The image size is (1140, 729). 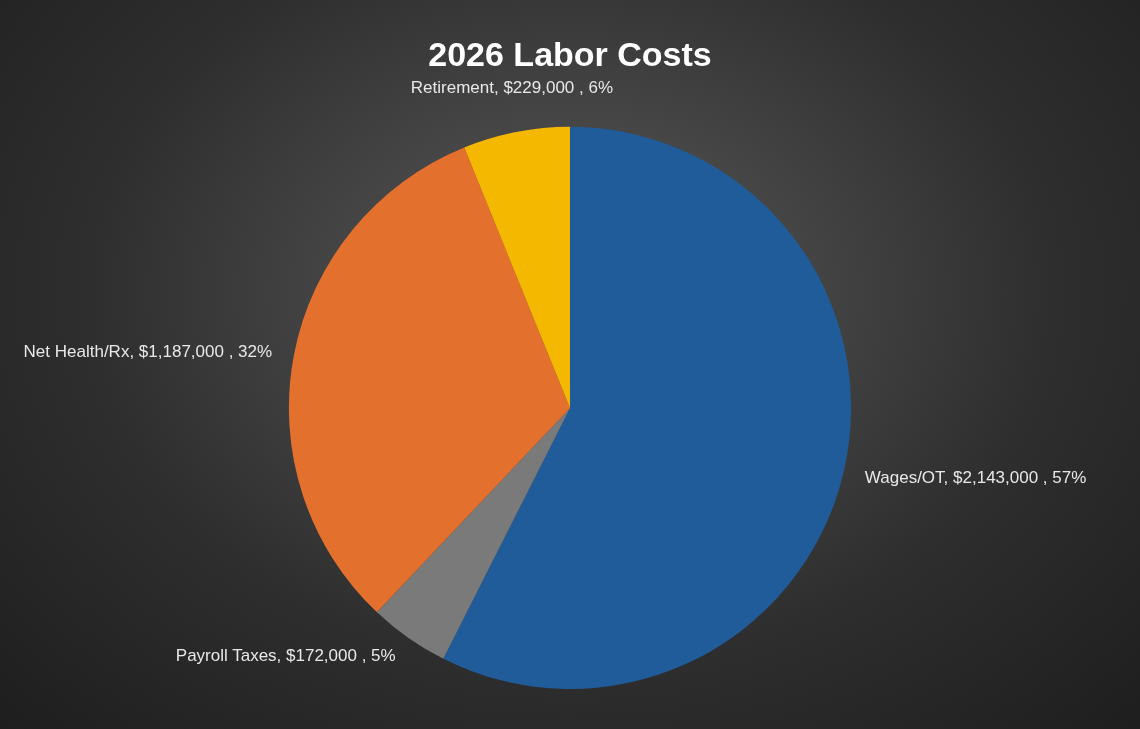 What do you see at coordinates (512, 88) in the screenshot?
I see `slice-label: Retirement, $229,000 , 6%` at bounding box center [512, 88].